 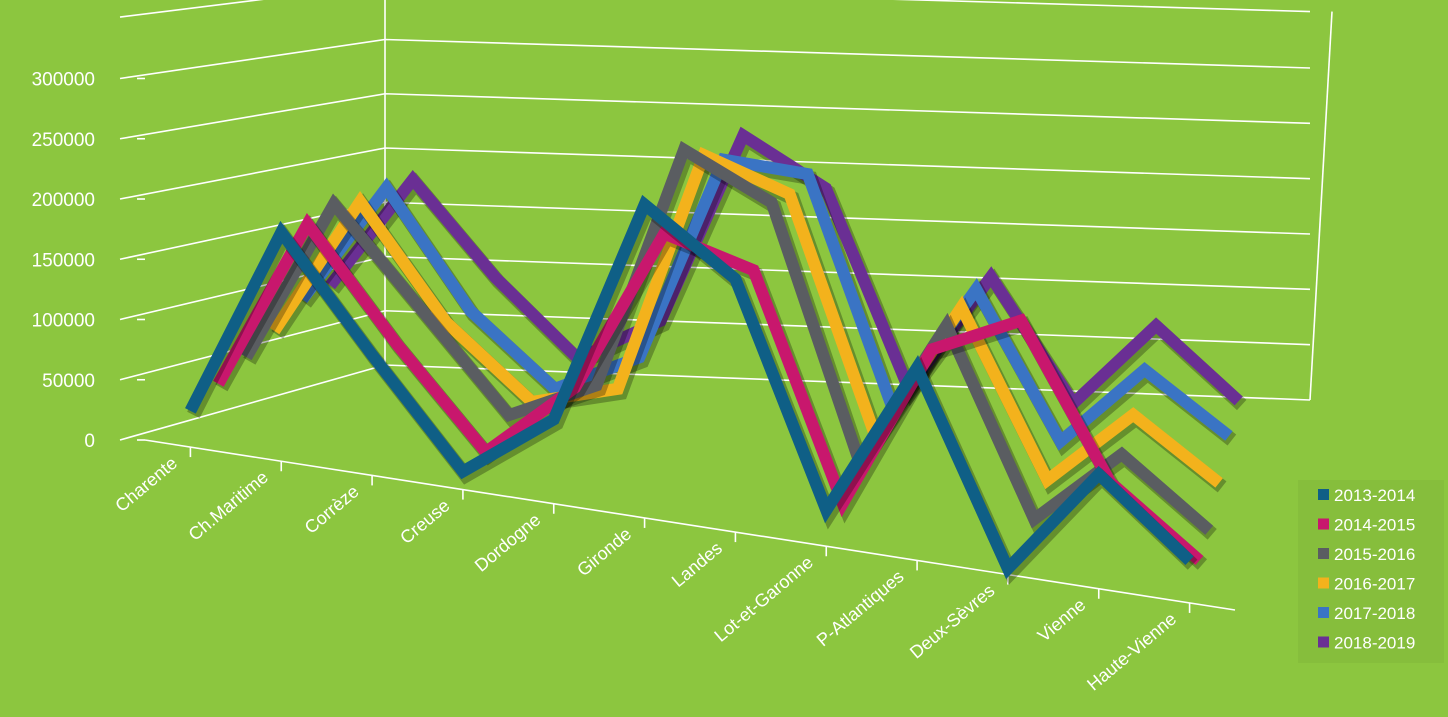 I want to click on legend-label: 2017-2018, so click(x=1374, y=613).